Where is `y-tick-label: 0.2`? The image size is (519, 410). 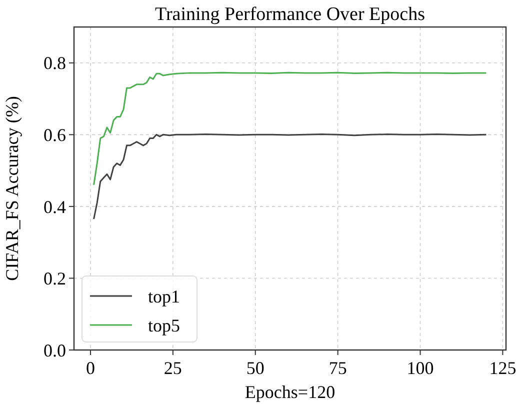
y-tick-label: 0.2 is located at coordinates (55, 278).